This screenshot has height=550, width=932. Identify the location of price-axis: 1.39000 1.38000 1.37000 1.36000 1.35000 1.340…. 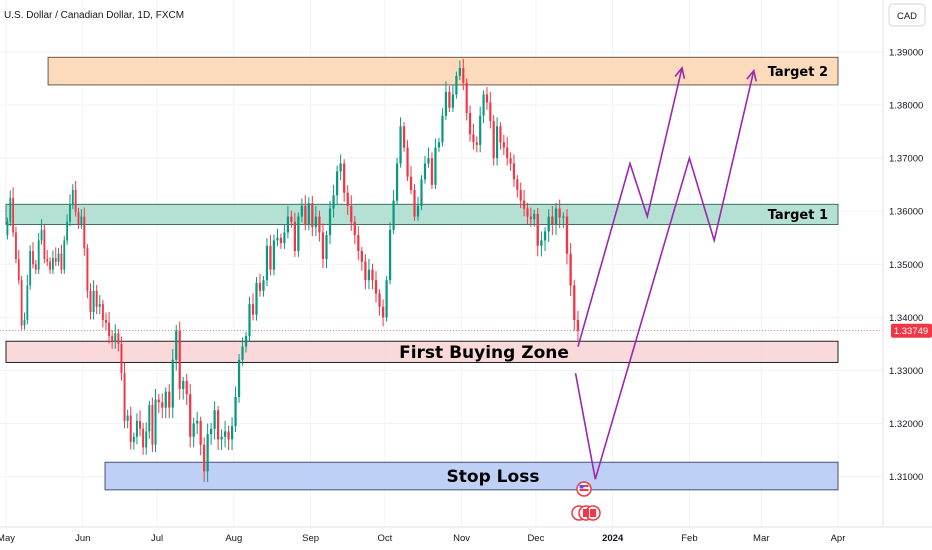
(906, 266).